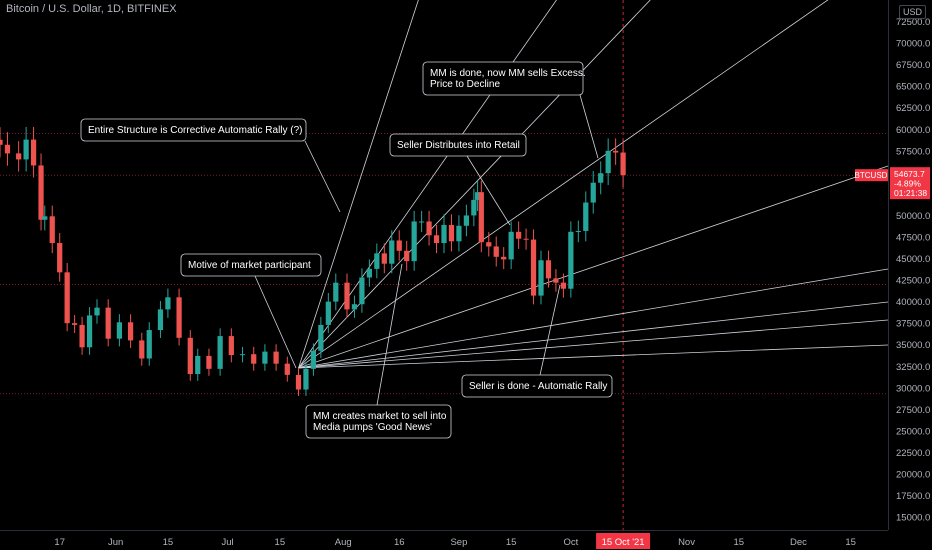 The image size is (932, 550). Describe the element at coordinates (913, 44) in the screenshot. I see `price-tick-label: 70000.0` at that location.